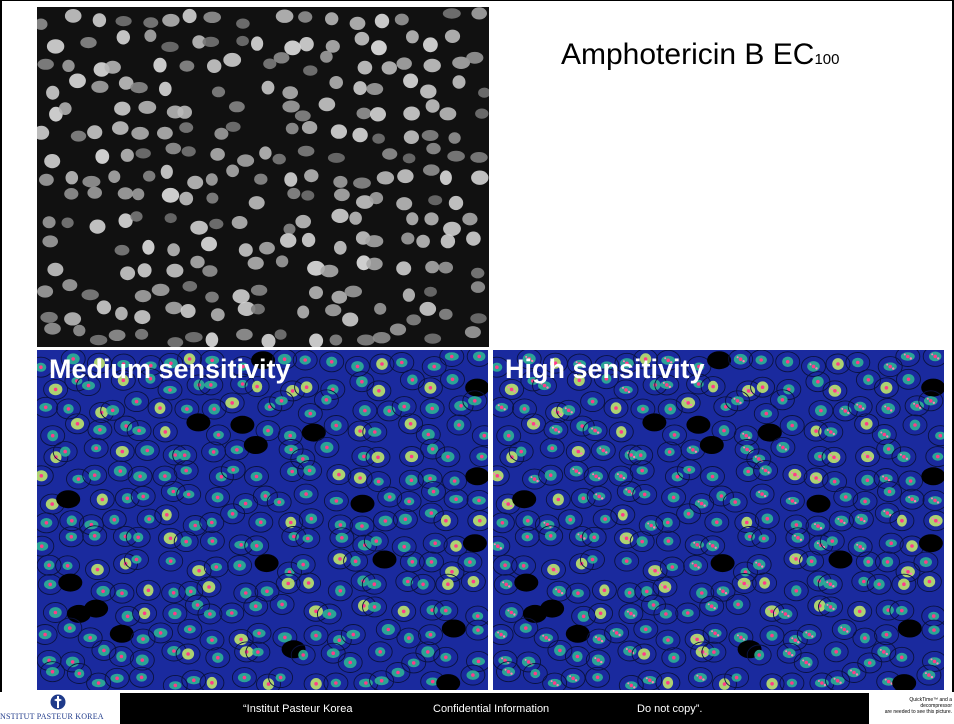 This screenshot has height=724, width=954. I want to click on slide-border-left, so click(1, 346).